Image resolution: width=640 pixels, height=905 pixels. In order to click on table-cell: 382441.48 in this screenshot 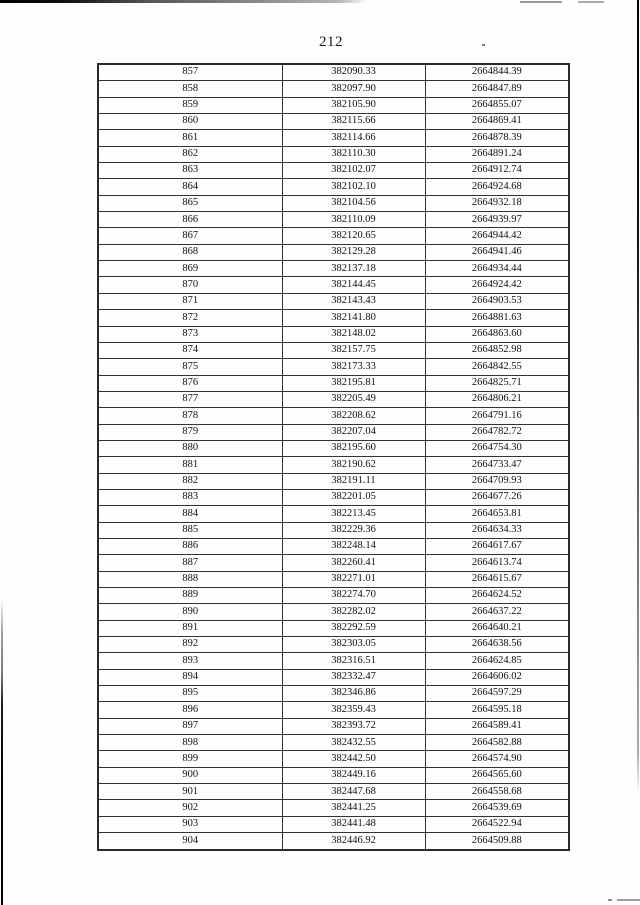, I will do `click(353, 824)`.